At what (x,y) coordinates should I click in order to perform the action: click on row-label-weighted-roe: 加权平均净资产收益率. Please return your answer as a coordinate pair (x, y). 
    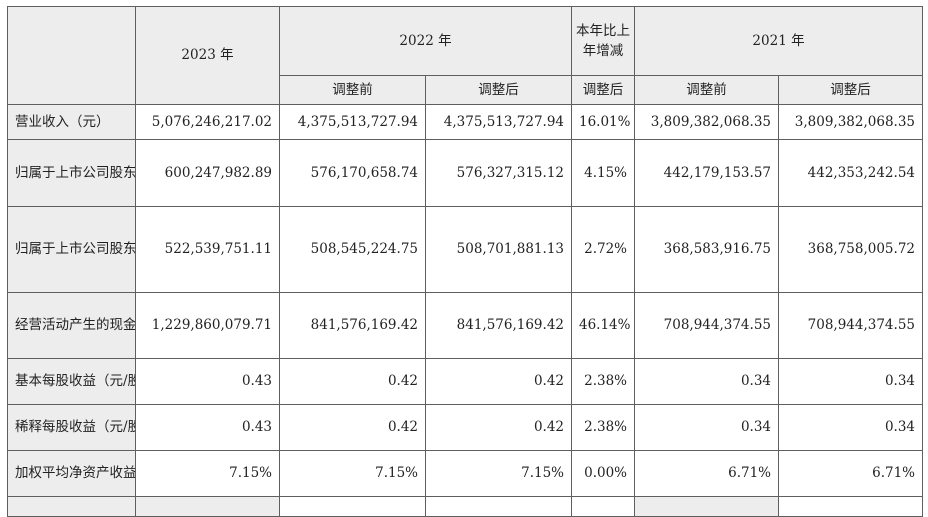
    Looking at the image, I should click on (71, 473).